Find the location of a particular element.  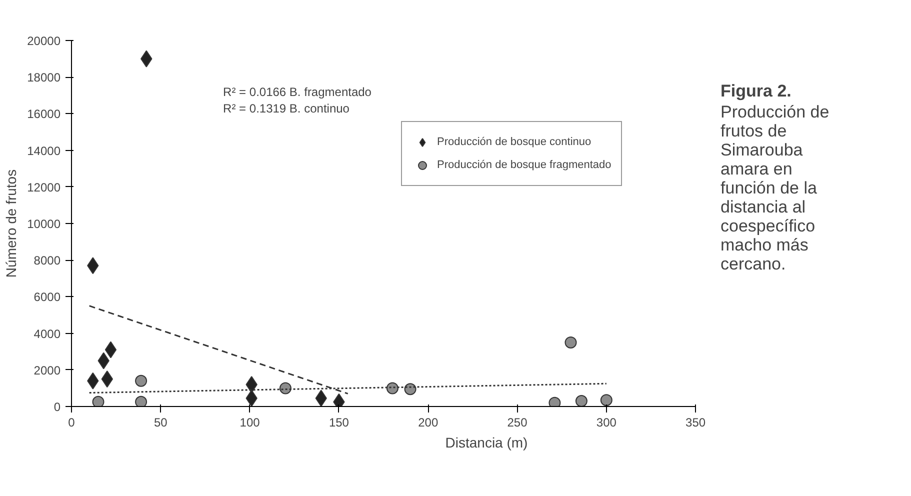

x-tick-label: 50 is located at coordinates (161, 423).